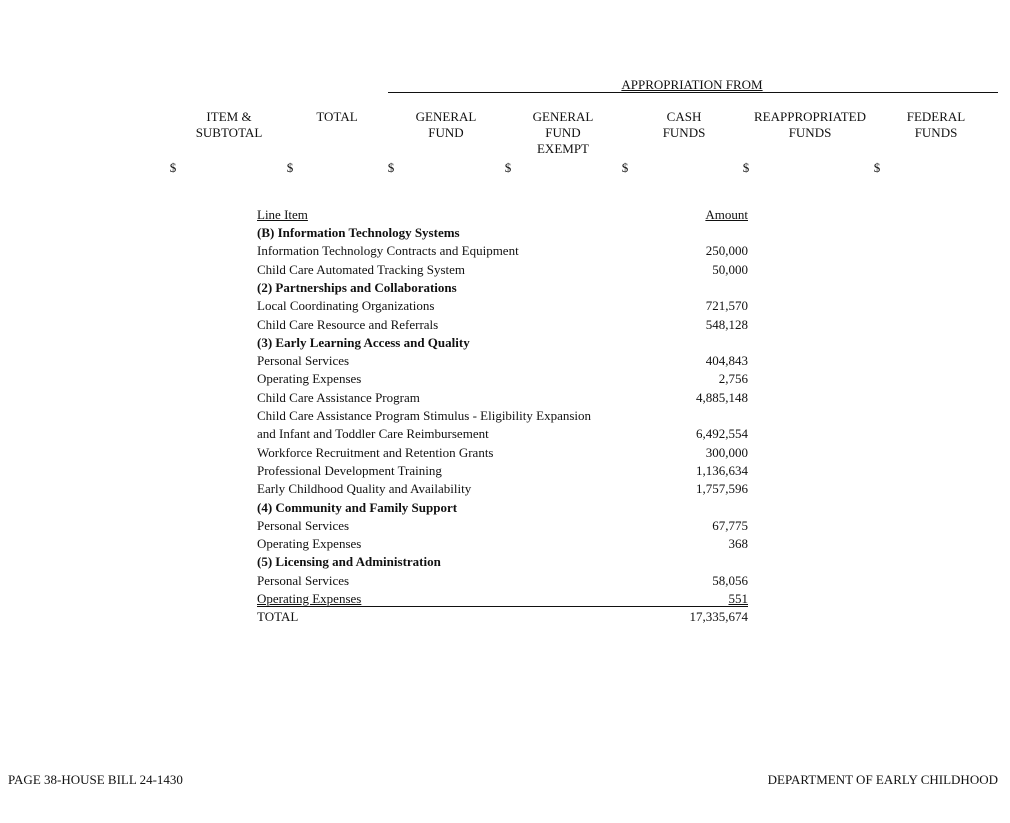 This screenshot has width=1010, height=823. What do you see at coordinates (730, 580) in the screenshot?
I see `amount: 58,056` at bounding box center [730, 580].